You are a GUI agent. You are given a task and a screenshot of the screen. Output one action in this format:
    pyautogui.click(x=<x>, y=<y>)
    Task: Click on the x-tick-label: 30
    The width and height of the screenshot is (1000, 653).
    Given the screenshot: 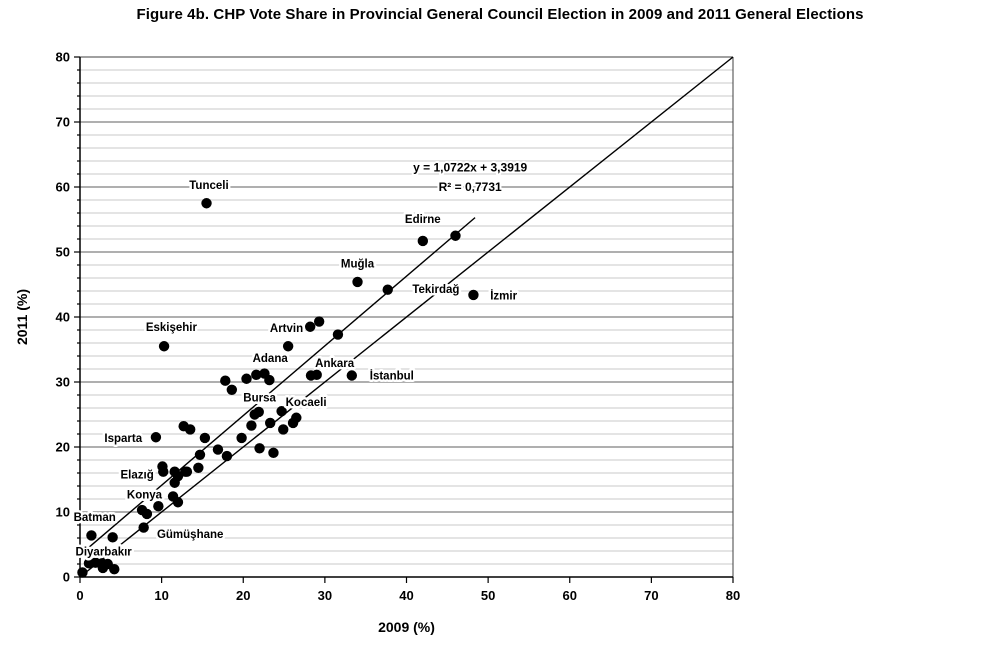 What is the action you would take?
    pyautogui.click(x=325, y=595)
    